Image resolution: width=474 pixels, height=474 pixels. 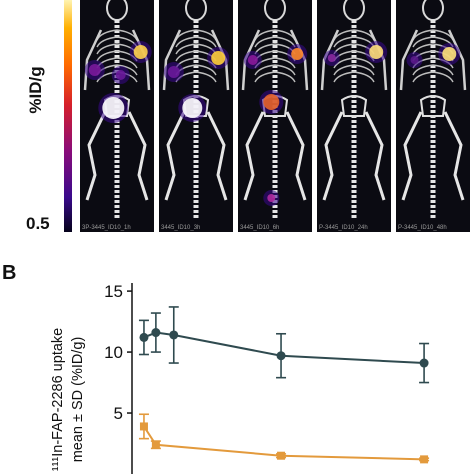 What do you see at coordinates (38, 223) in the screenshot?
I see `colorbar-min-label: 0.5` at bounding box center [38, 223].